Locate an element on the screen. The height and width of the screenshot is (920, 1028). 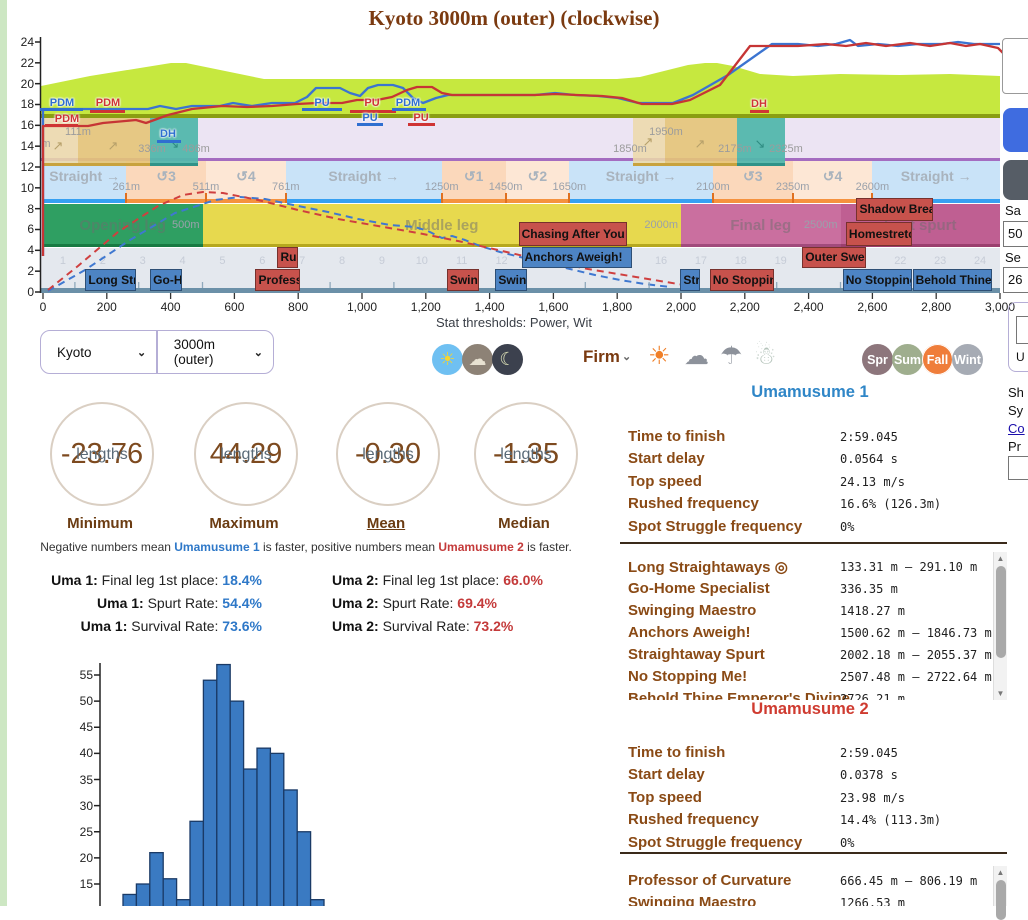
track-select-value: Kyoto is located at coordinates (74, 352).